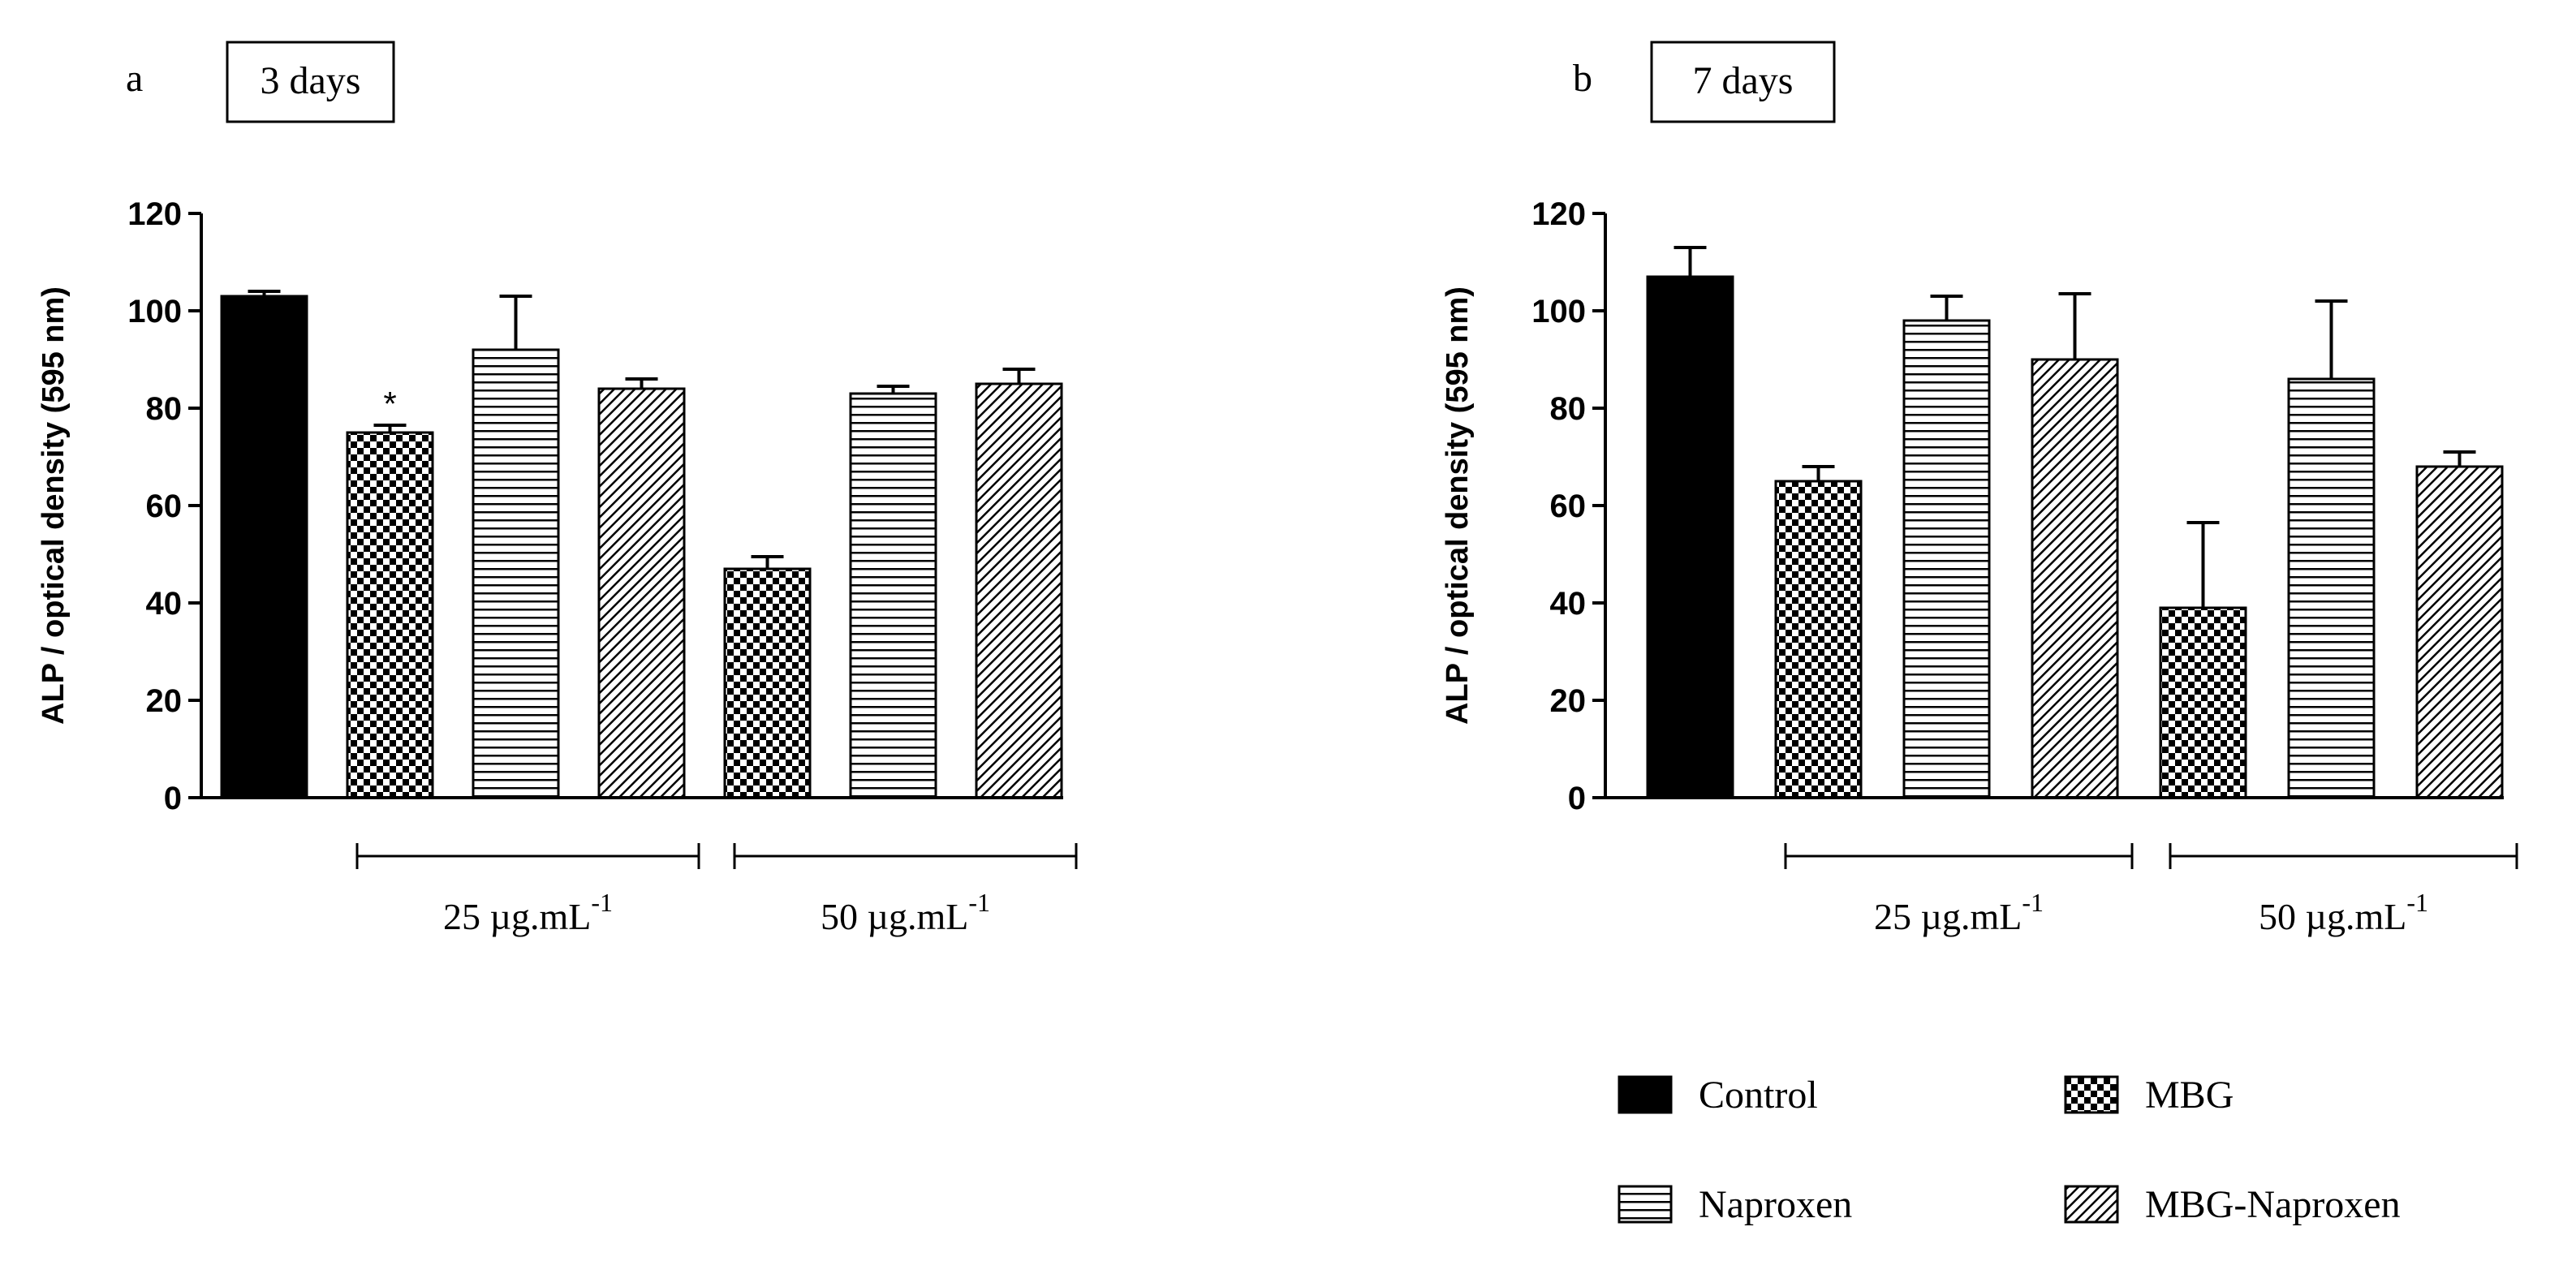  What do you see at coordinates (1758, 1095) in the screenshot?
I see `legend-label: Control` at bounding box center [1758, 1095].